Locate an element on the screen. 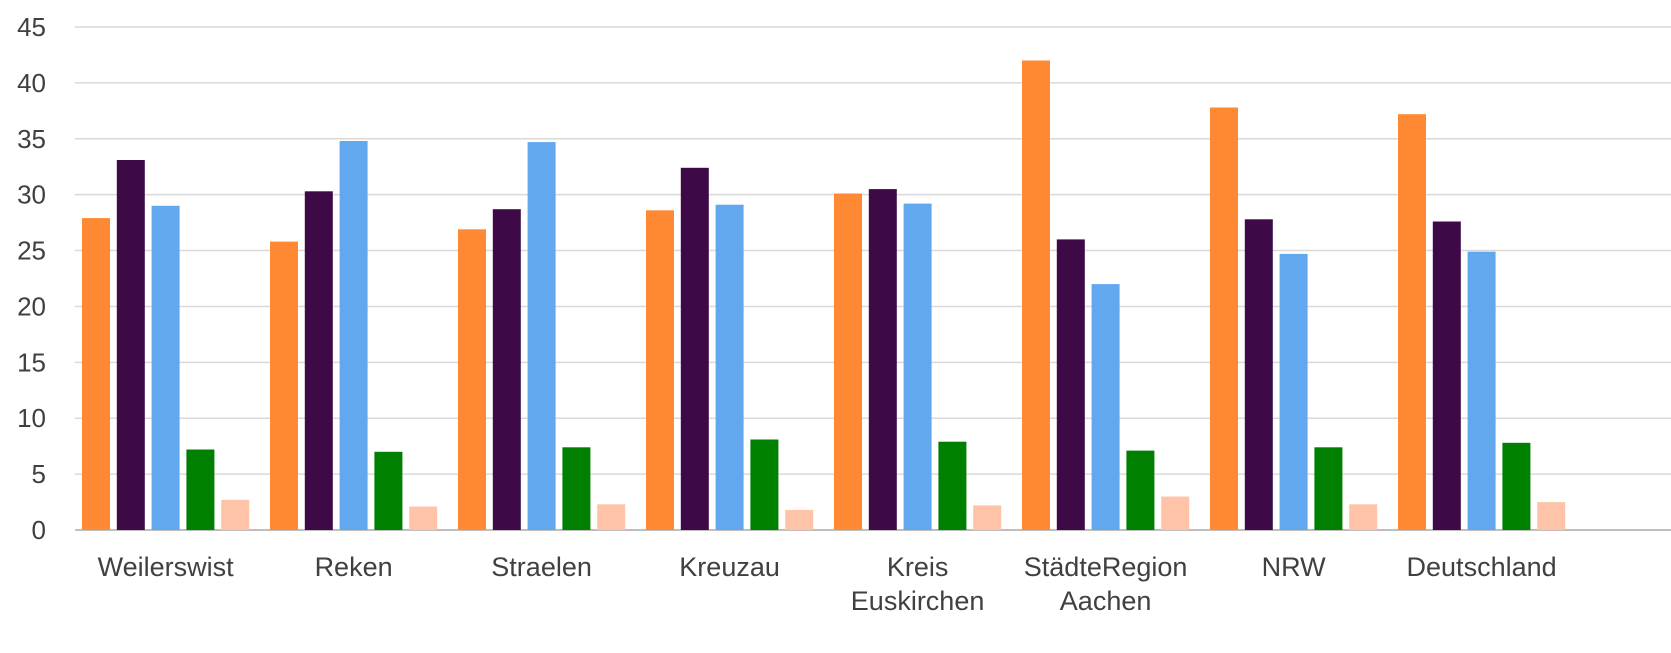 The height and width of the screenshot is (653, 1671). x-category-label: NRW is located at coordinates (1294, 567).